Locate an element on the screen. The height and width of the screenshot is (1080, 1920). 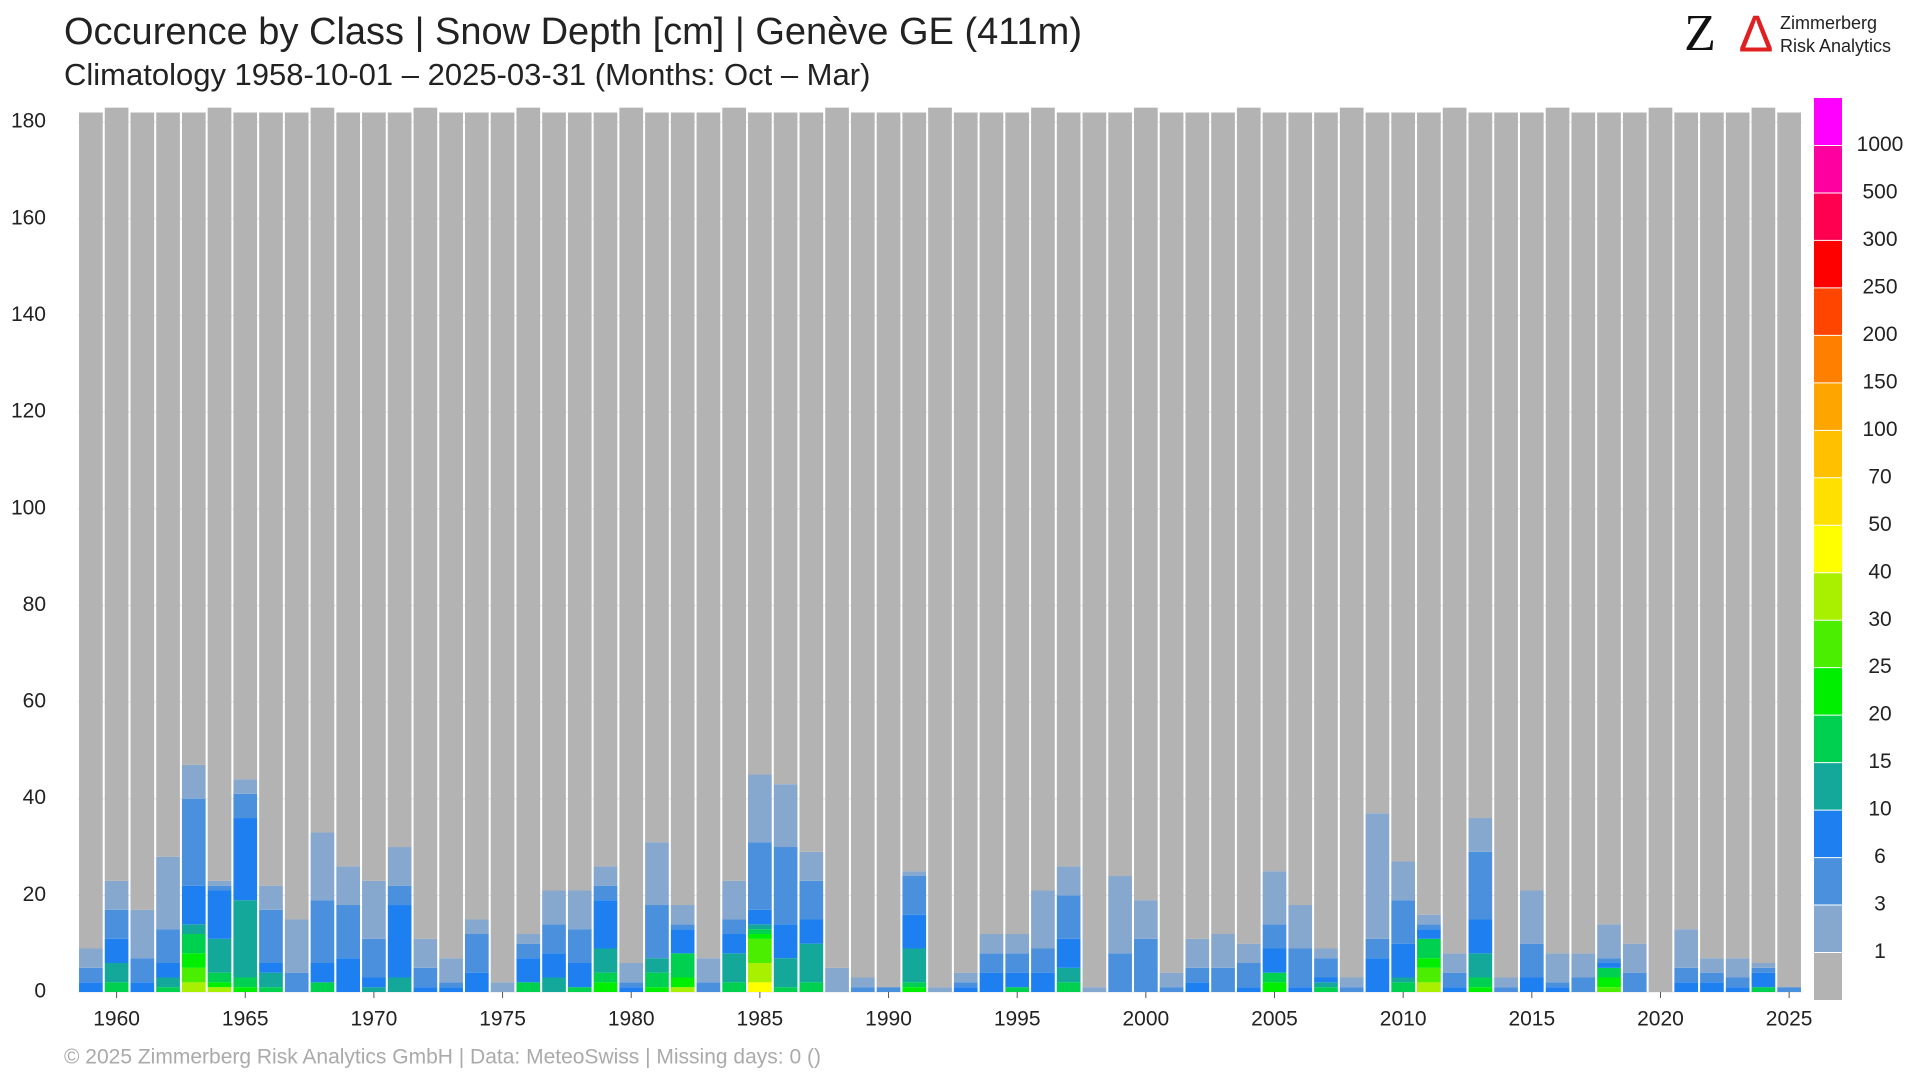
x-tick-label: 1980 is located at coordinates (631, 1019).